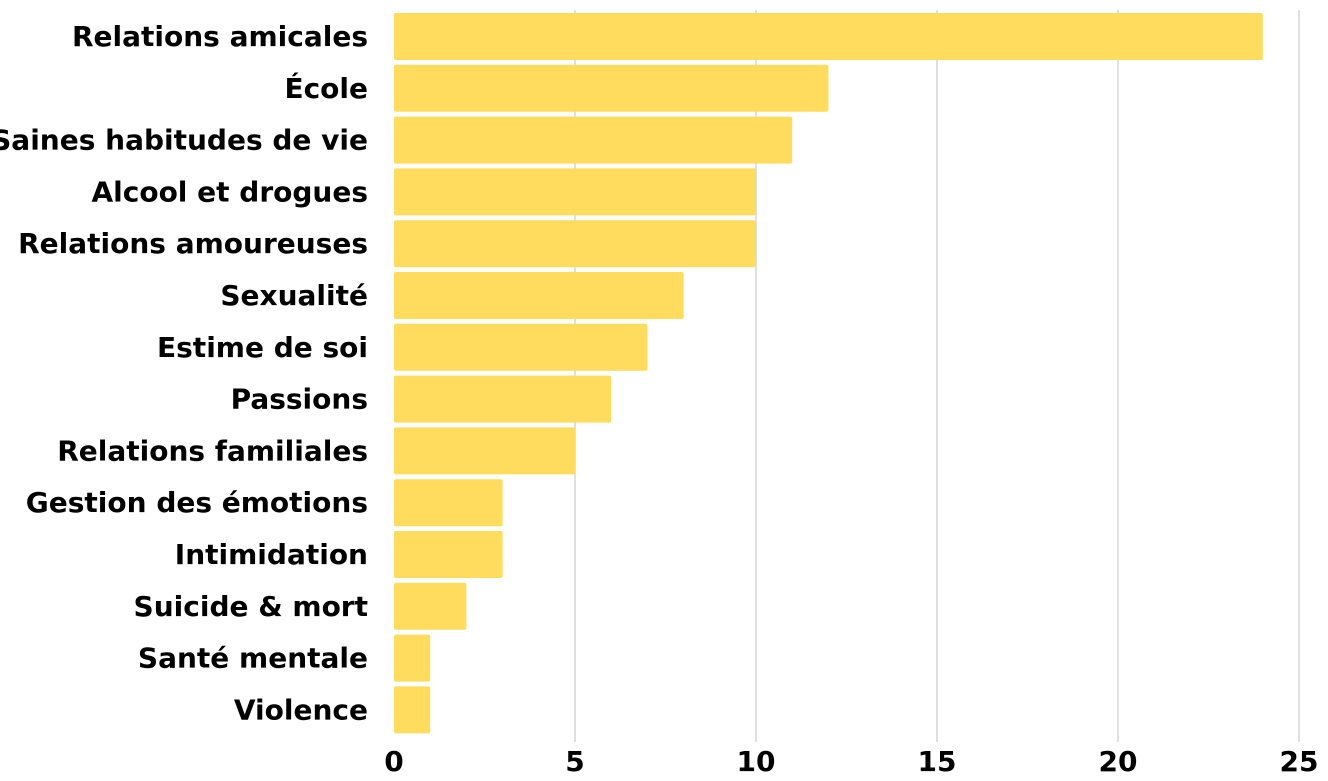  What do you see at coordinates (229, 191) in the screenshot?
I see `category-label: Alcool et drogues` at bounding box center [229, 191].